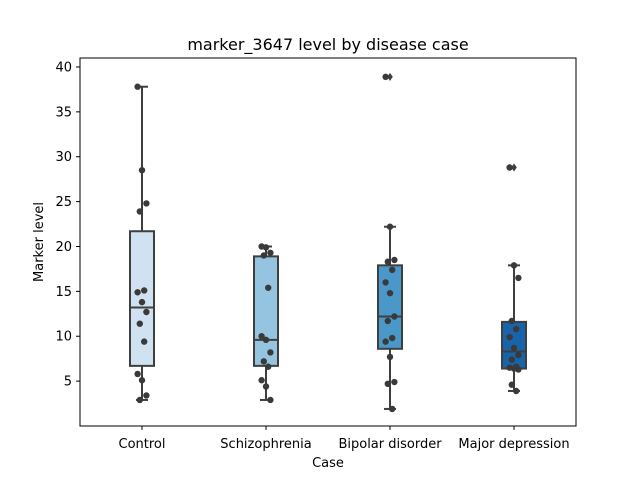 This screenshot has height=480, width=640. What do you see at coordinates (67, 225) in the screenshot?
I see `y-axis-ticks: 5 10 15 20 25 30 35 40` at bounding box center [67, 225].